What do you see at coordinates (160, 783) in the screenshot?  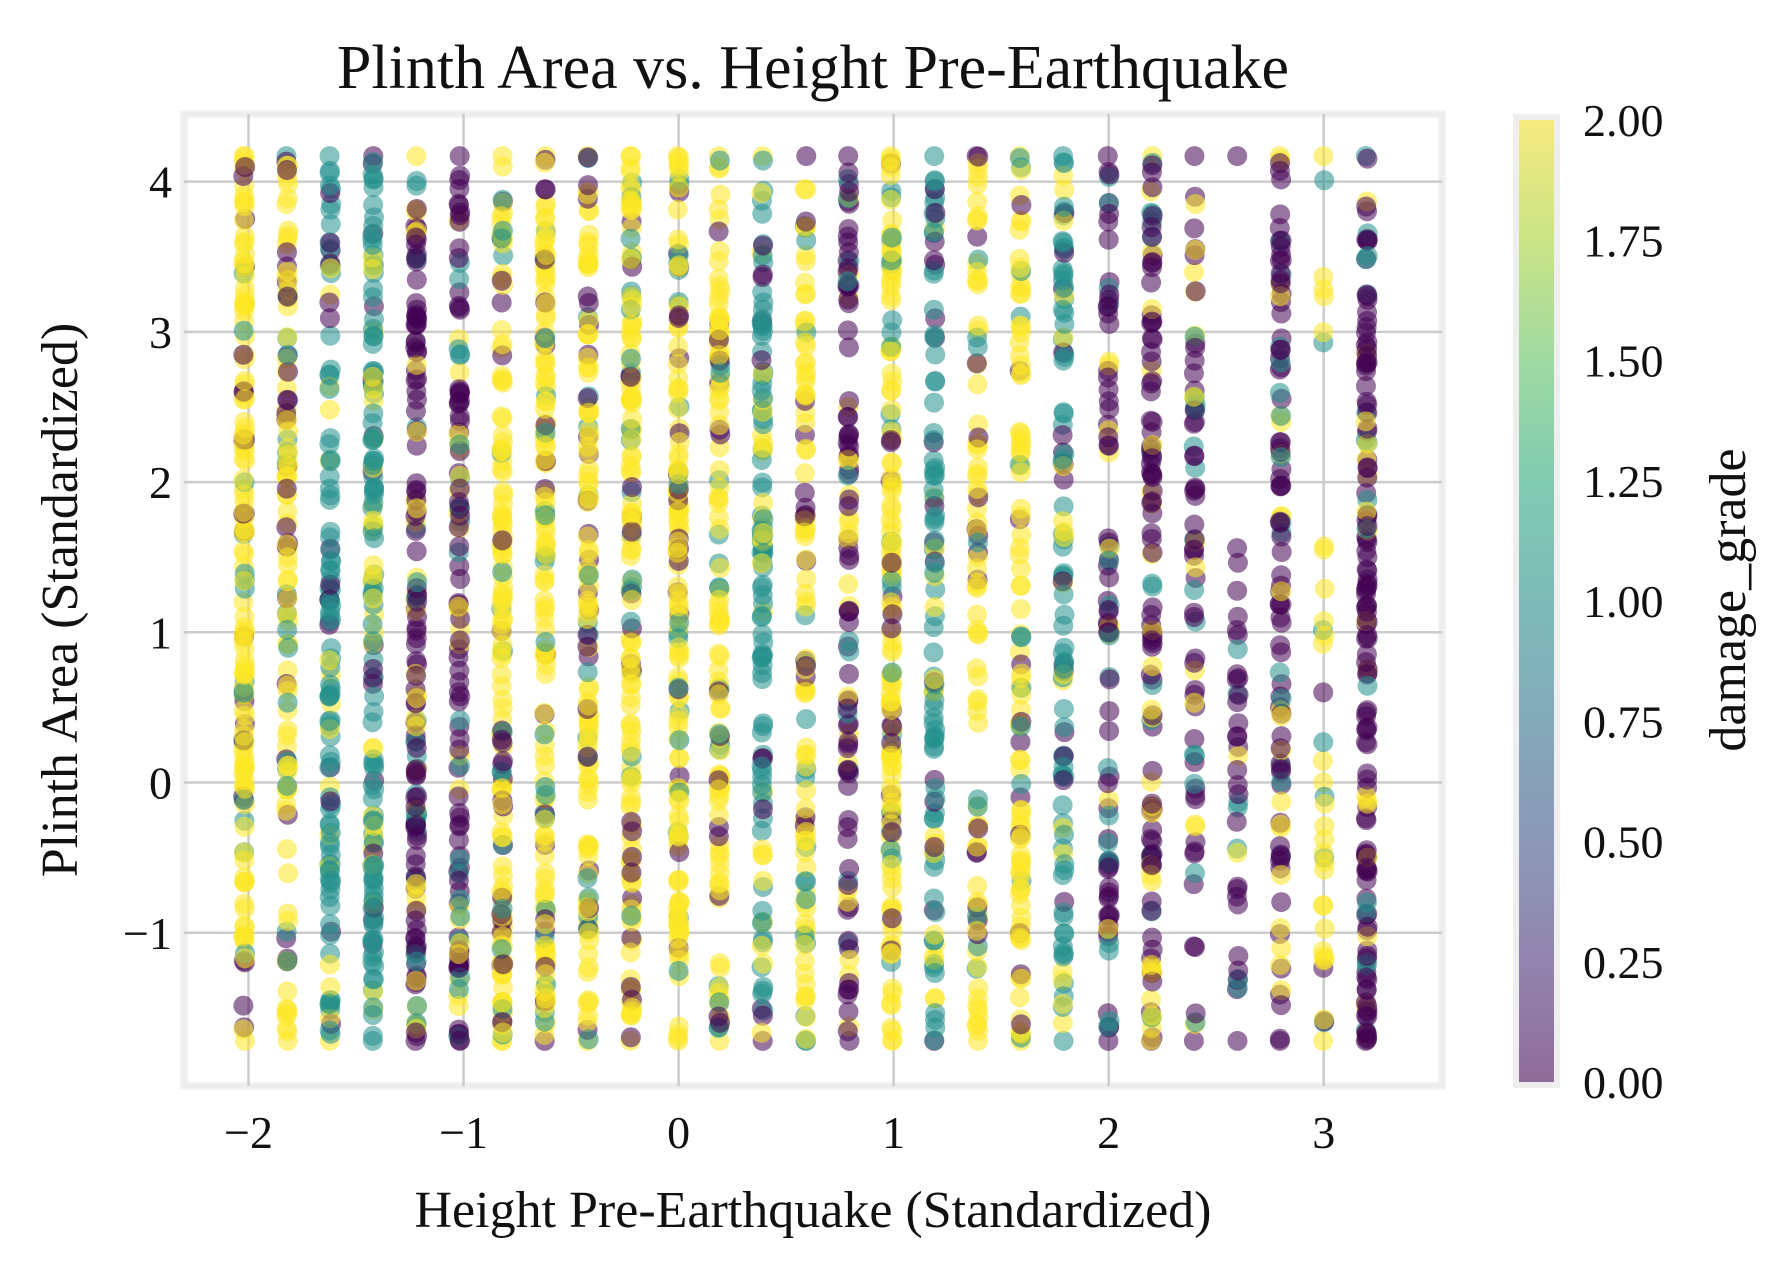 I see `y-tick-label: 0` at bounding box center [160, 783].